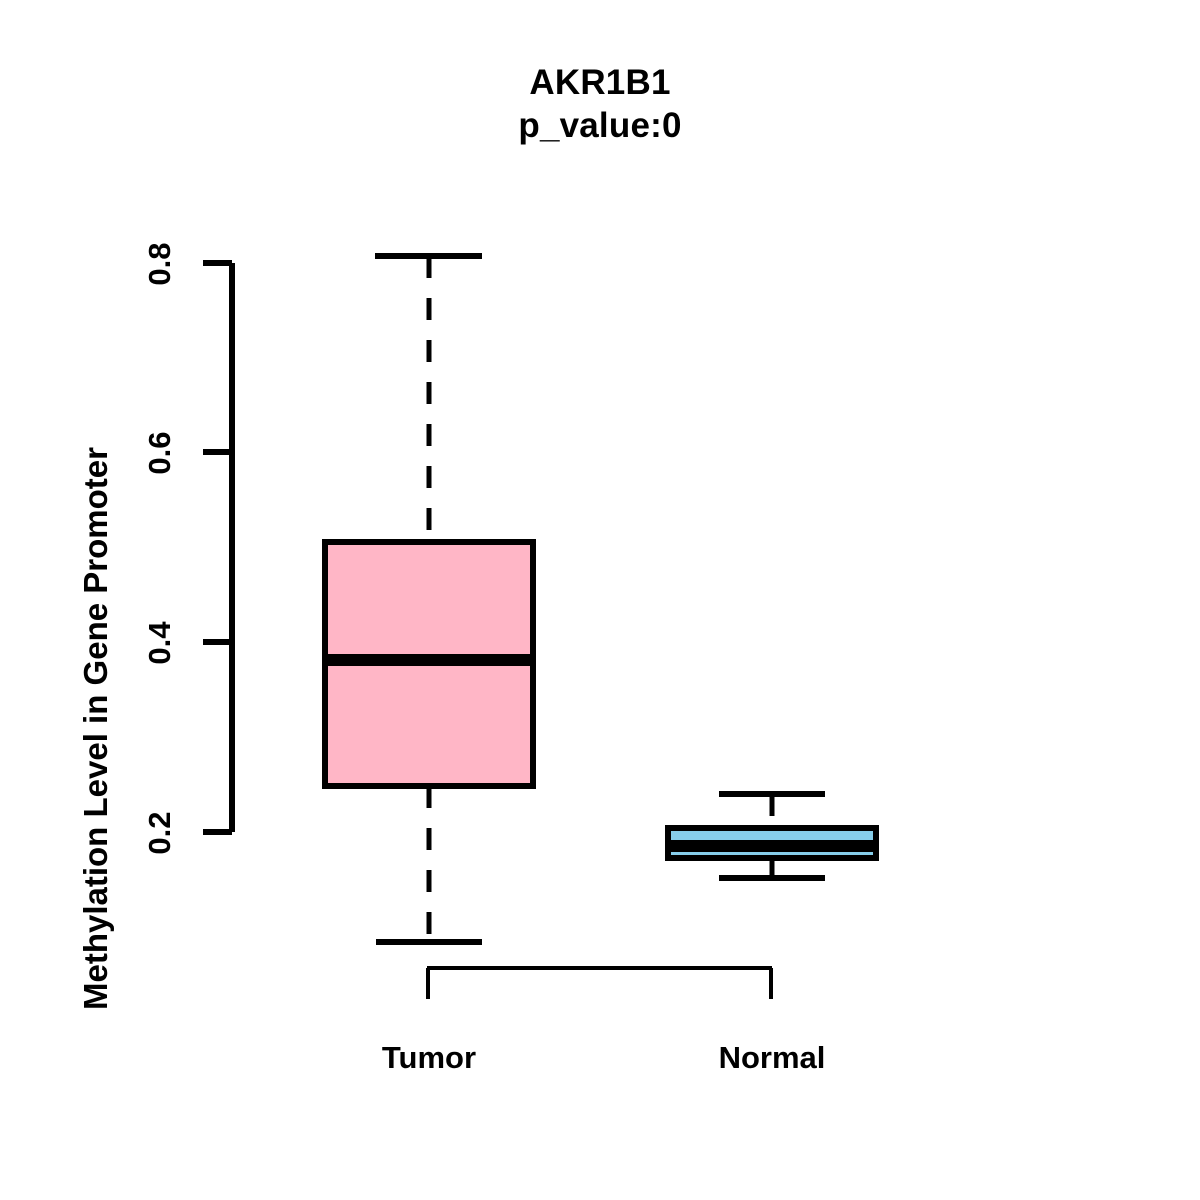 The image size is (1200, 1200). Describe the element at coordinates (219, 547) in the screenshot. I see `y-axis` at that location.